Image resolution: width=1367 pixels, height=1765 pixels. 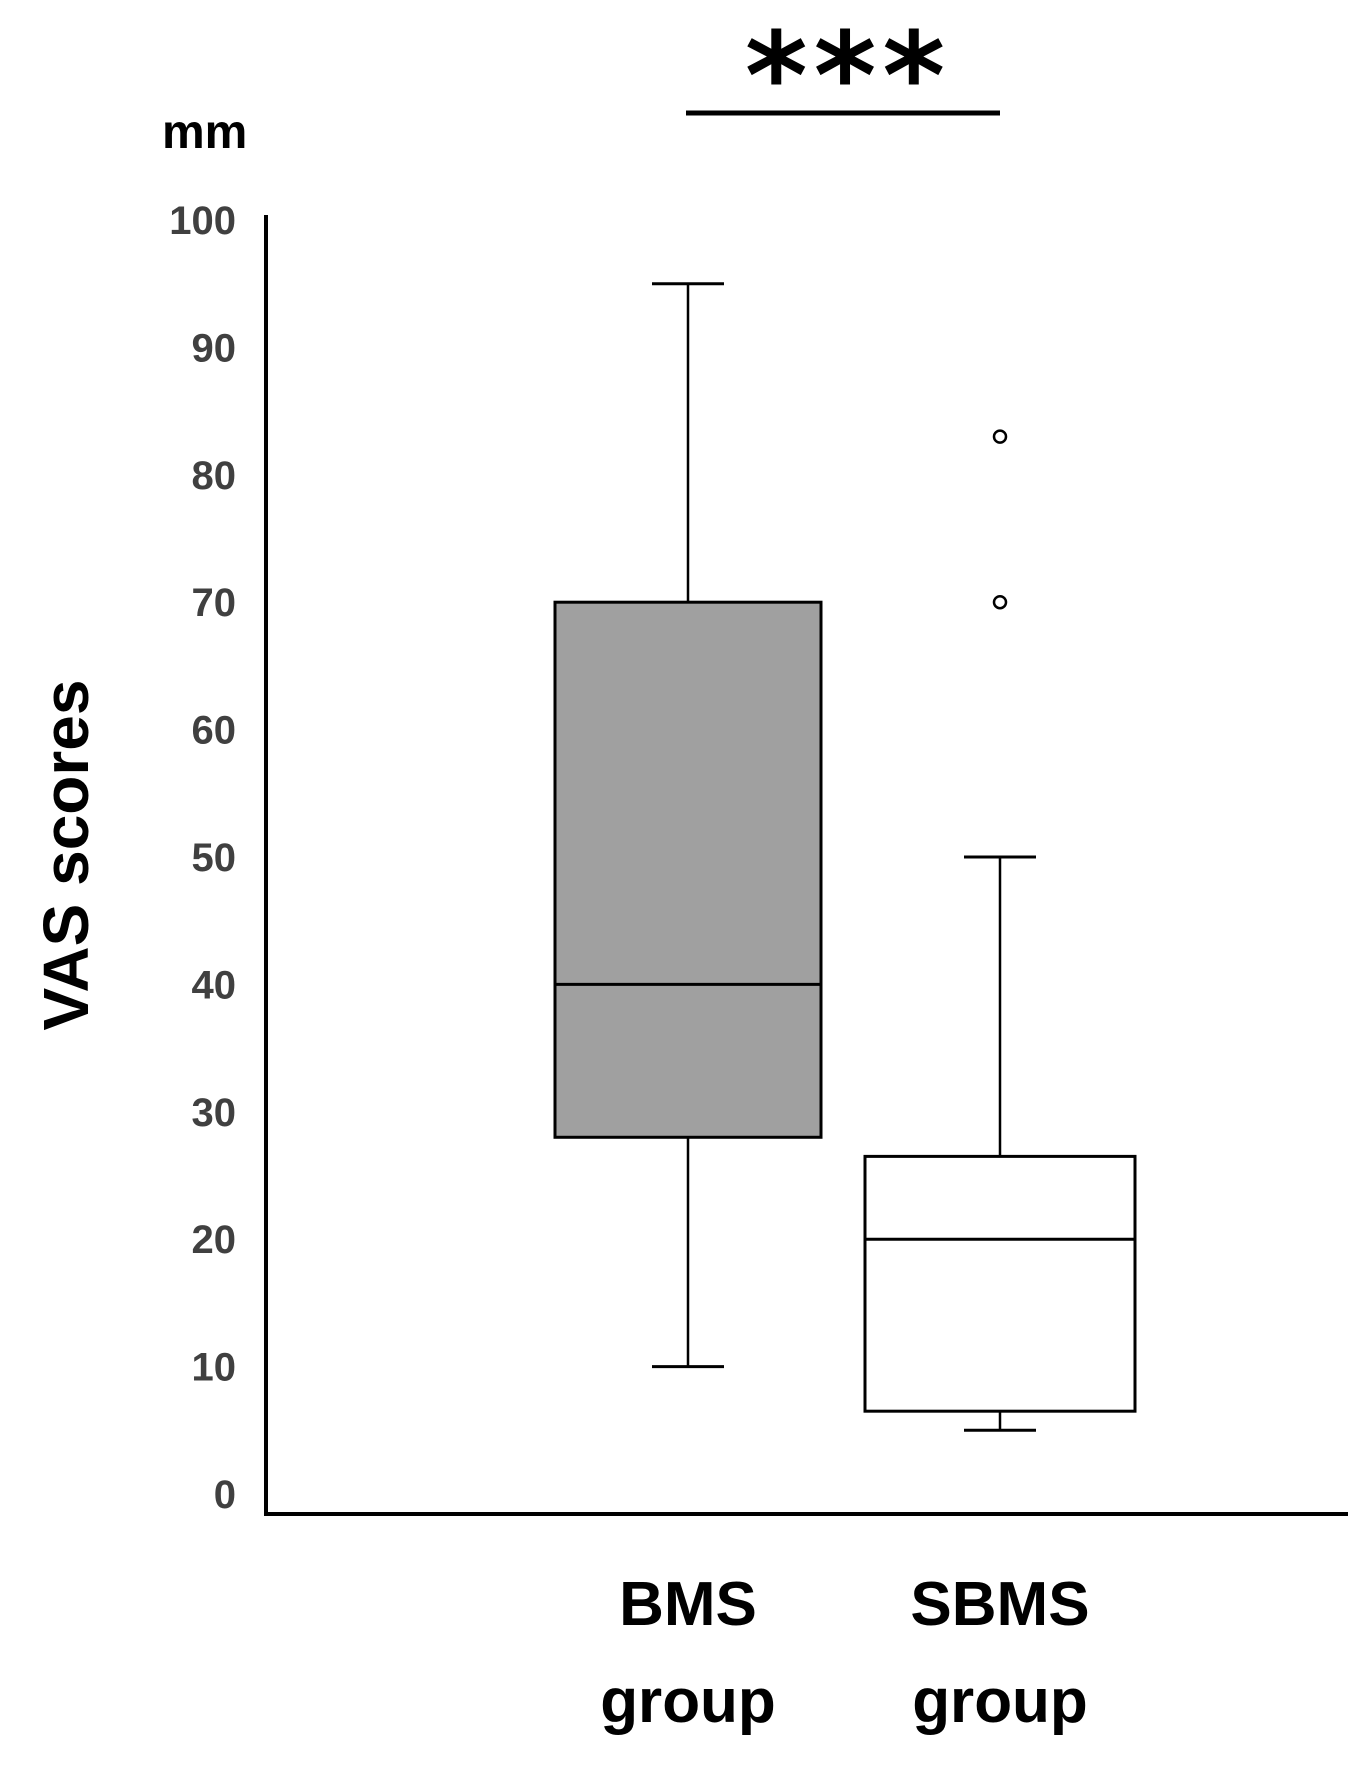 What do you see at coordinates (202, 221) in the screenshot?
I see `y-tick-label-100: 100` at bounding box center [202, 221].